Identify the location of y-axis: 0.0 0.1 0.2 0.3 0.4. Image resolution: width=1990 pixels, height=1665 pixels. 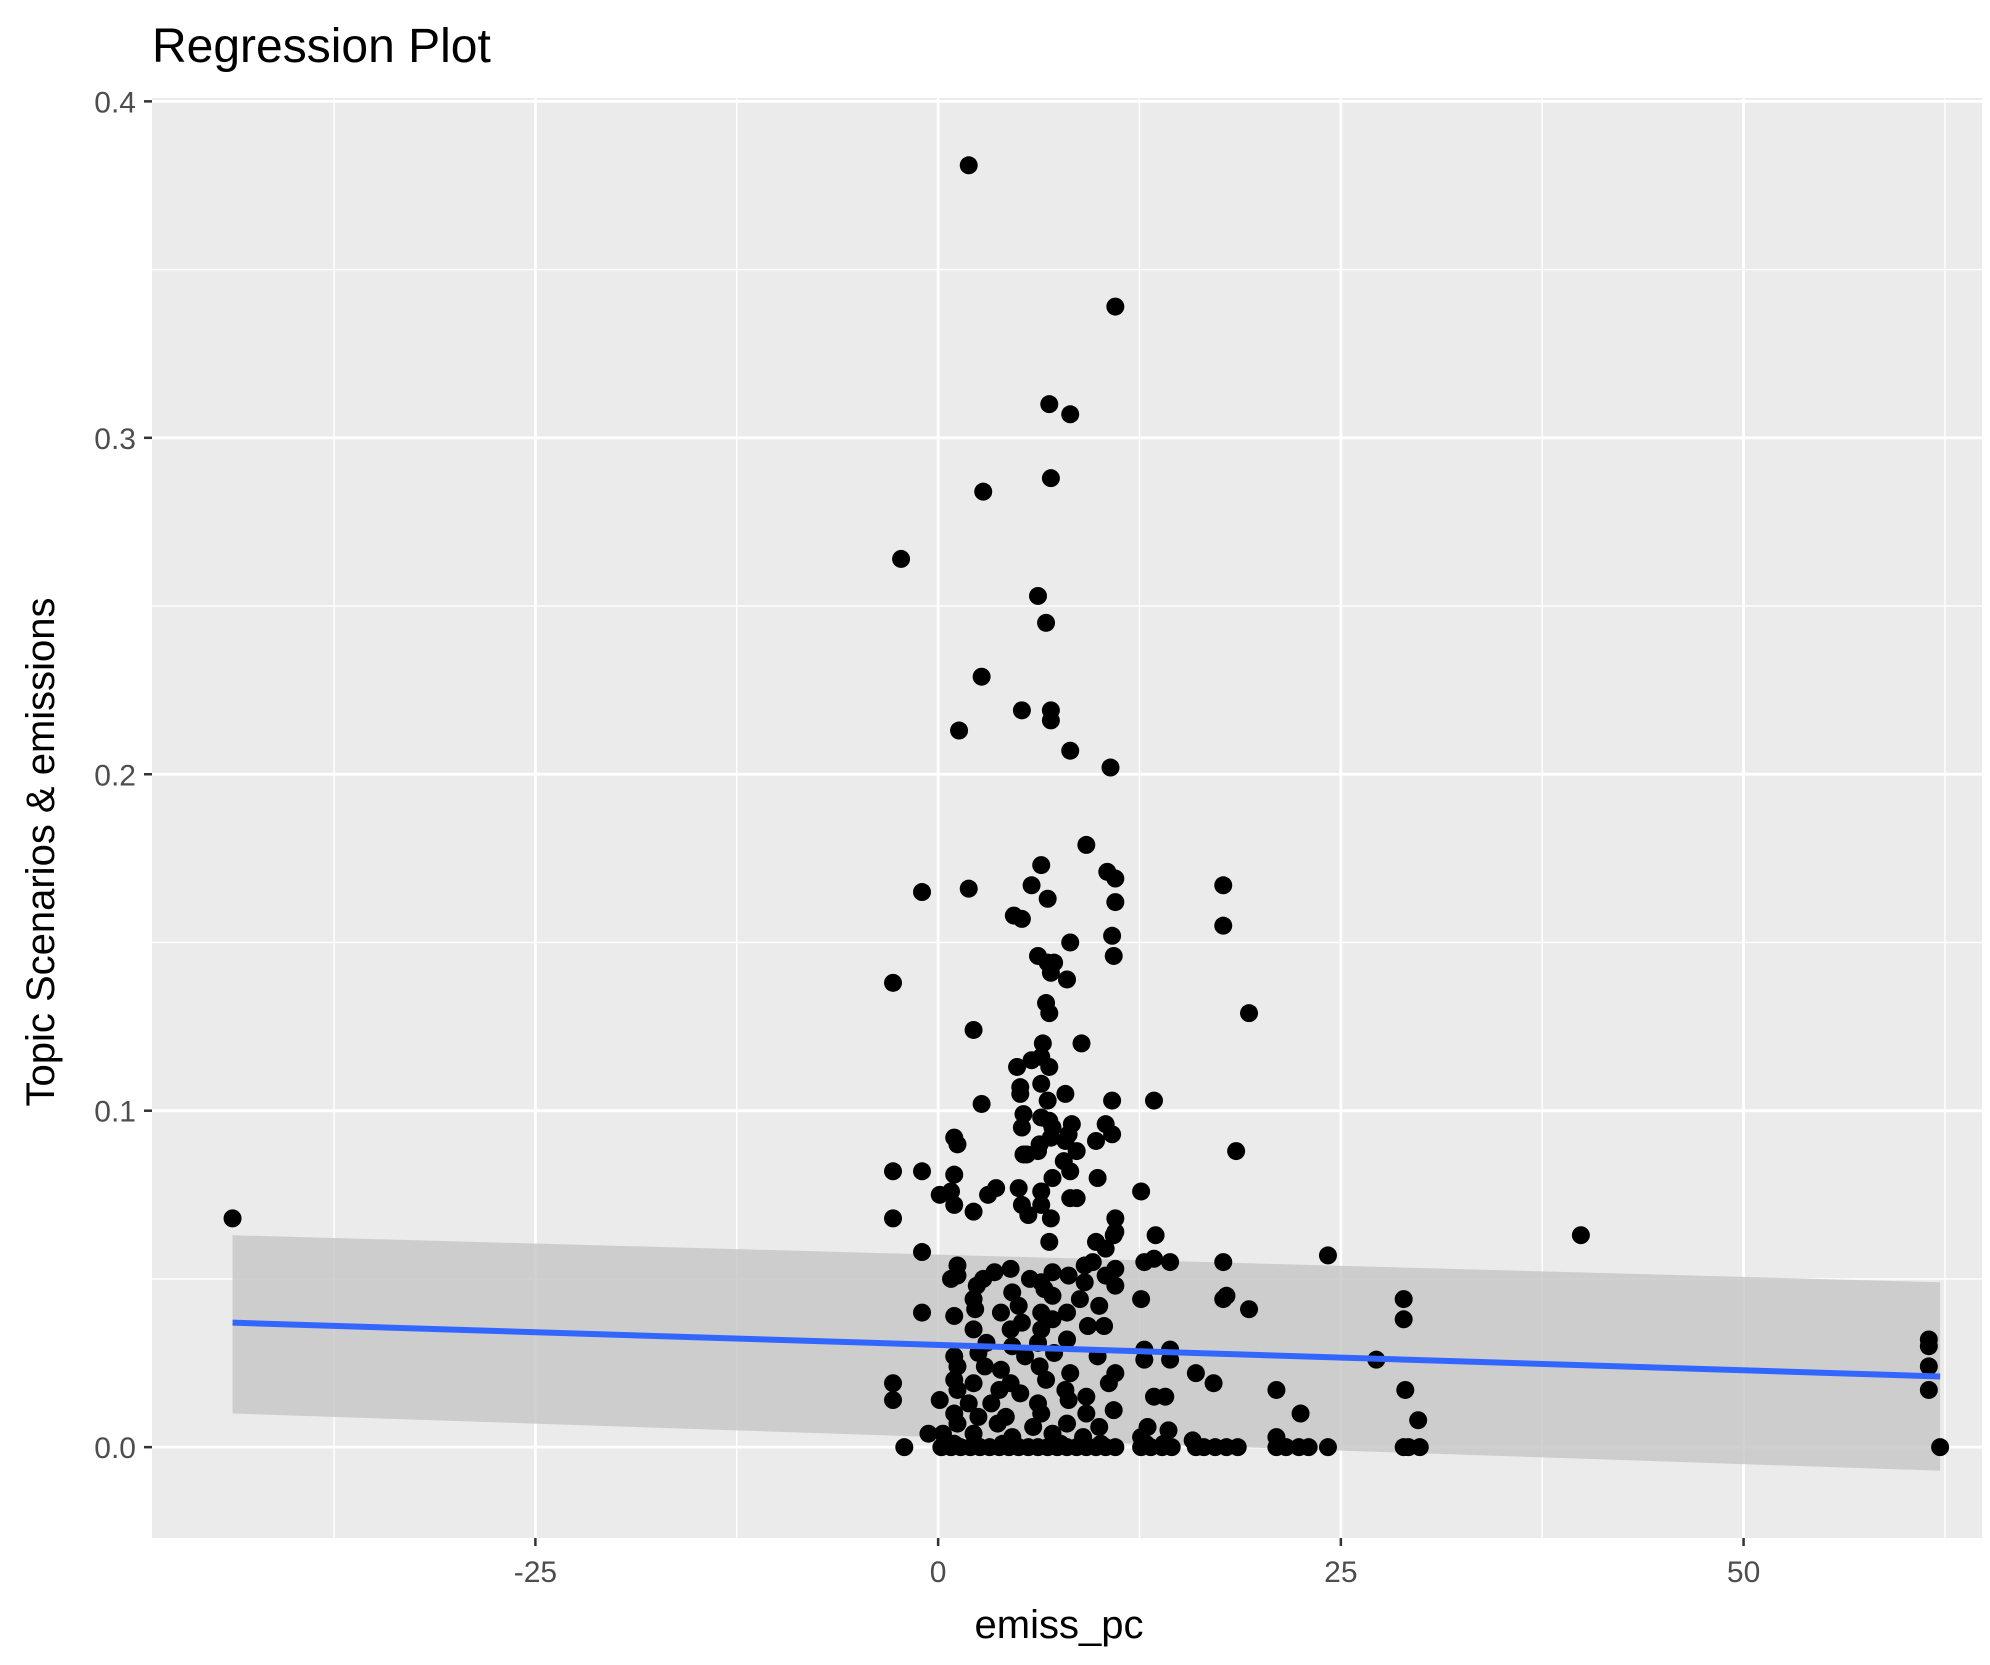
(123, 775).